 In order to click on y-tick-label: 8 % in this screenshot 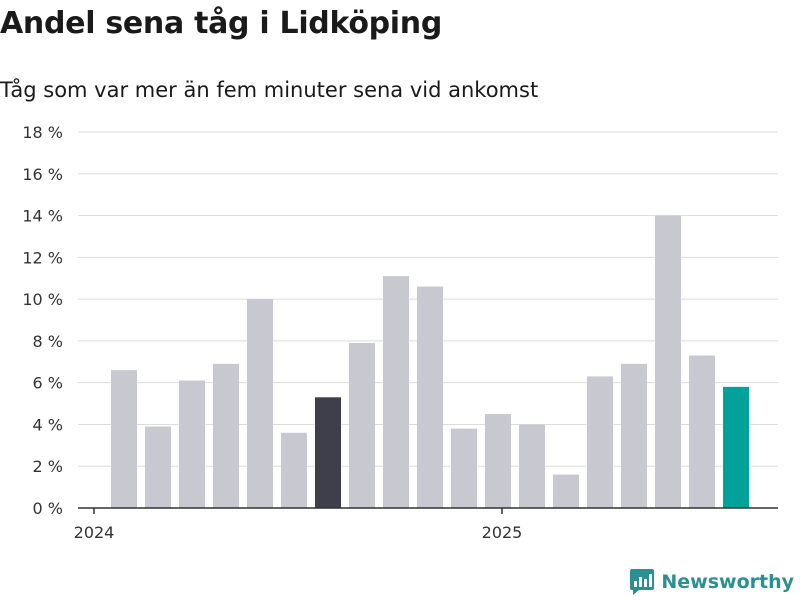, I will do `click(48, 341)`.